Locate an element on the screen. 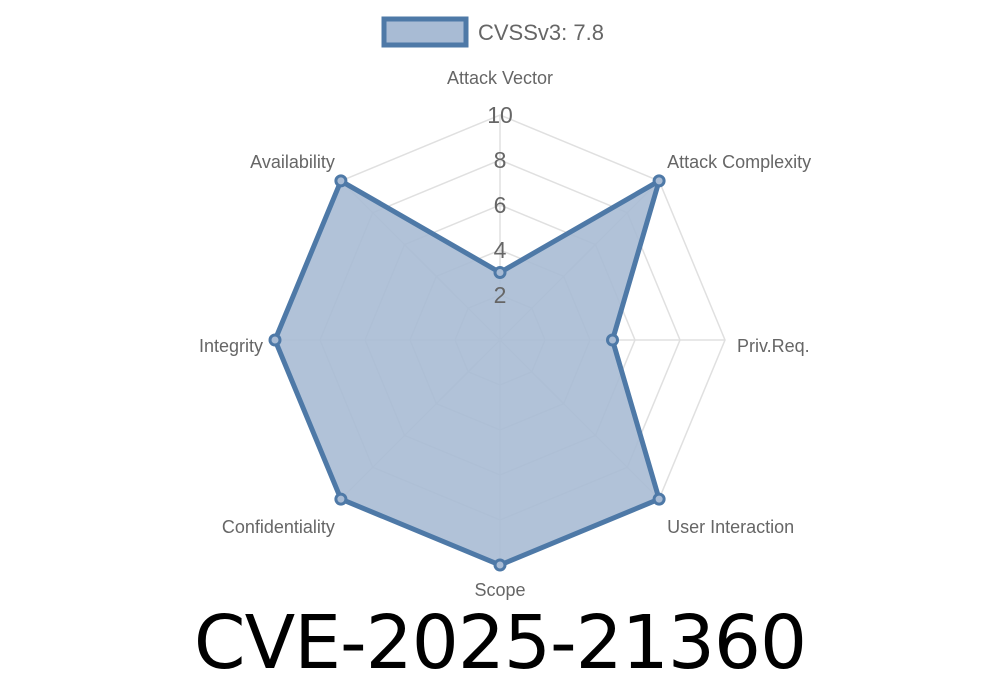 This screenshot has width=1000, height=700. axis-label: Attack Complexity is located at coordinates (739, 162).